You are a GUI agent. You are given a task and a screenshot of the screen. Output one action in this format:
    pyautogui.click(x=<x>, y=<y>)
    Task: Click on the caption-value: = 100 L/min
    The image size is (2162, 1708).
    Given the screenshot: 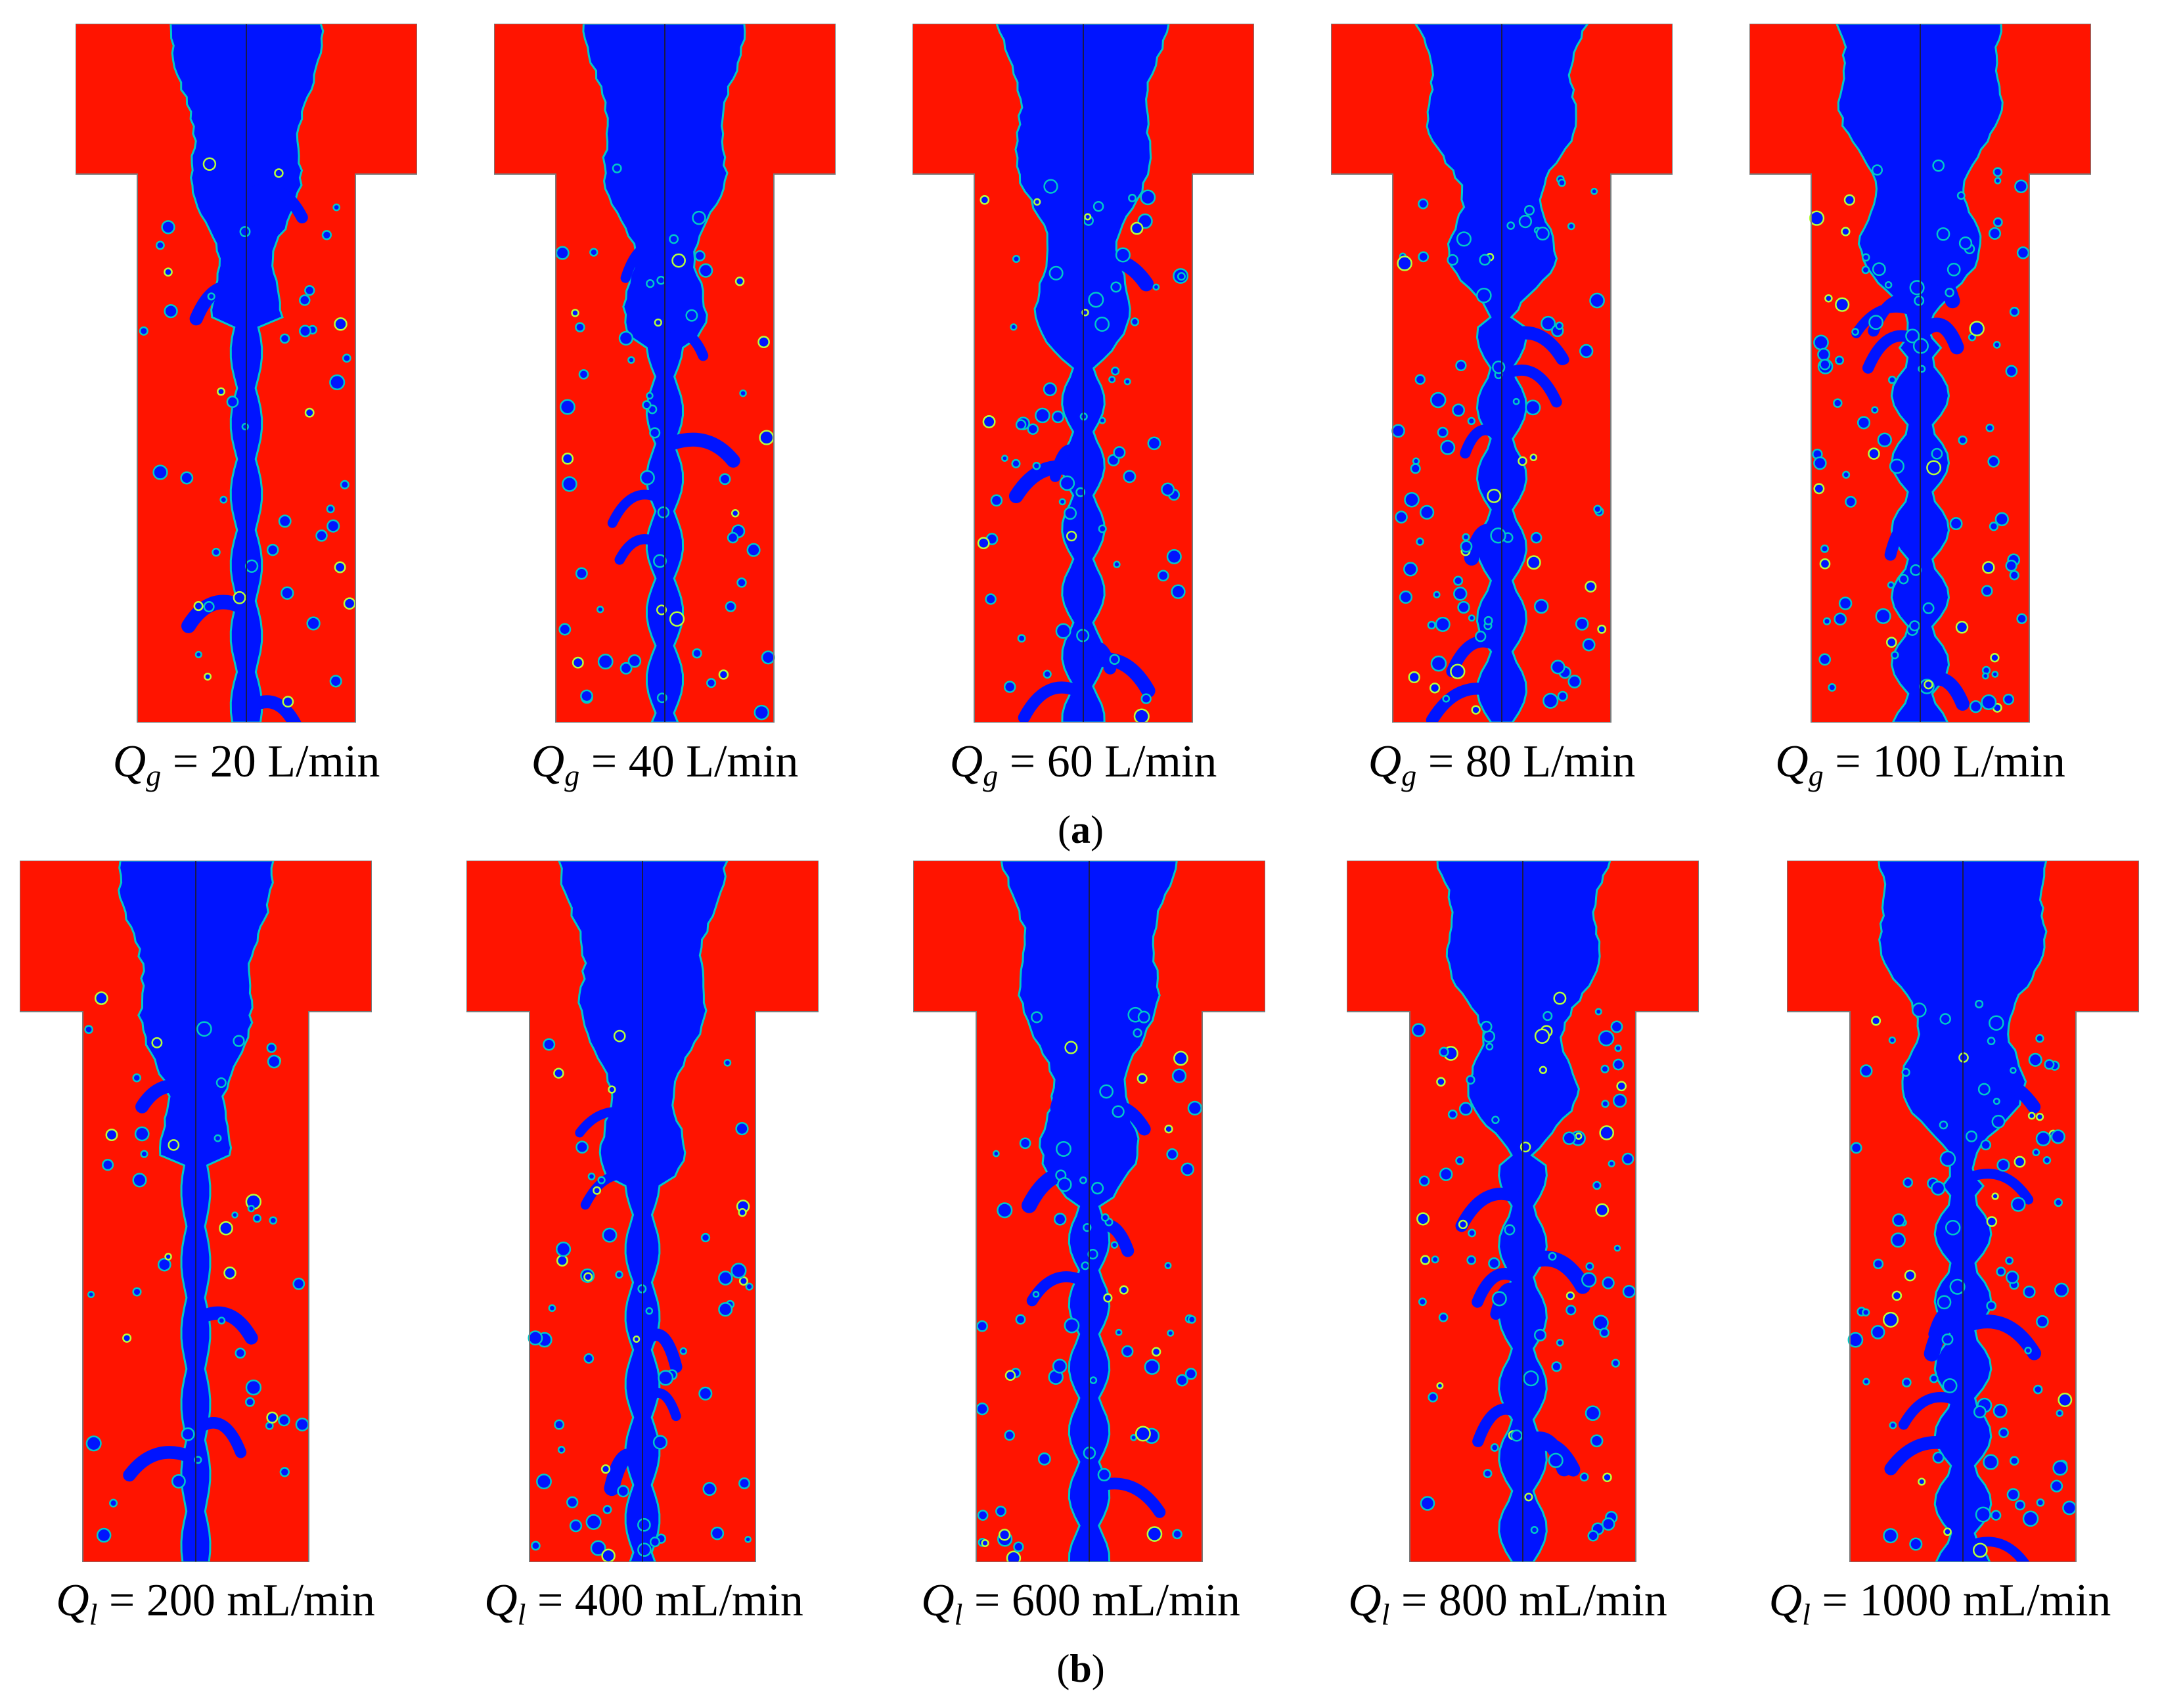 What is the action you would take?
    pyautogui.click(x=1950, y=761)
    